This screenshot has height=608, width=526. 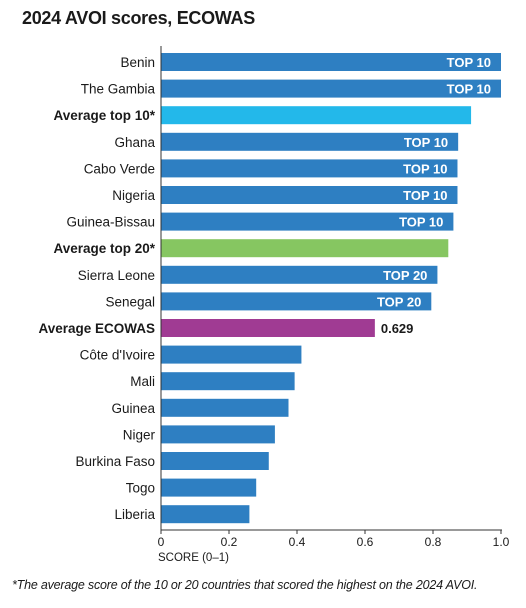 What do you see at coordinates (118, 89) in the screenshot?
I see `category-label-the-gambia: The Gambia` at bounding box center [118, 89].